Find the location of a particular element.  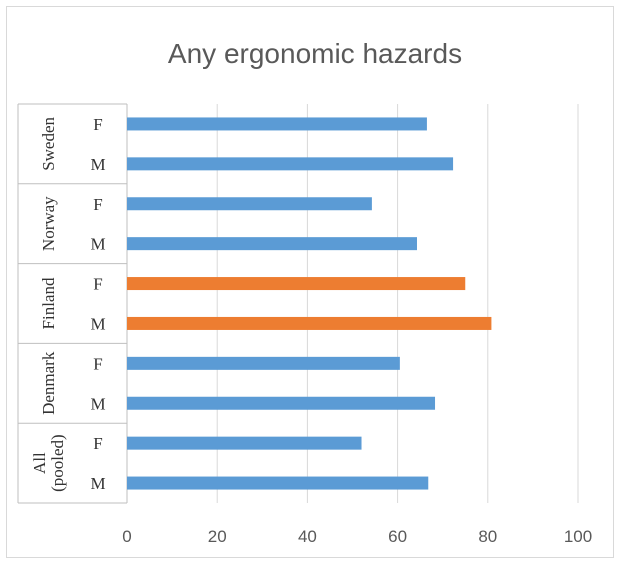

group-label-norway: Norway is located at coordinates (48, 223).